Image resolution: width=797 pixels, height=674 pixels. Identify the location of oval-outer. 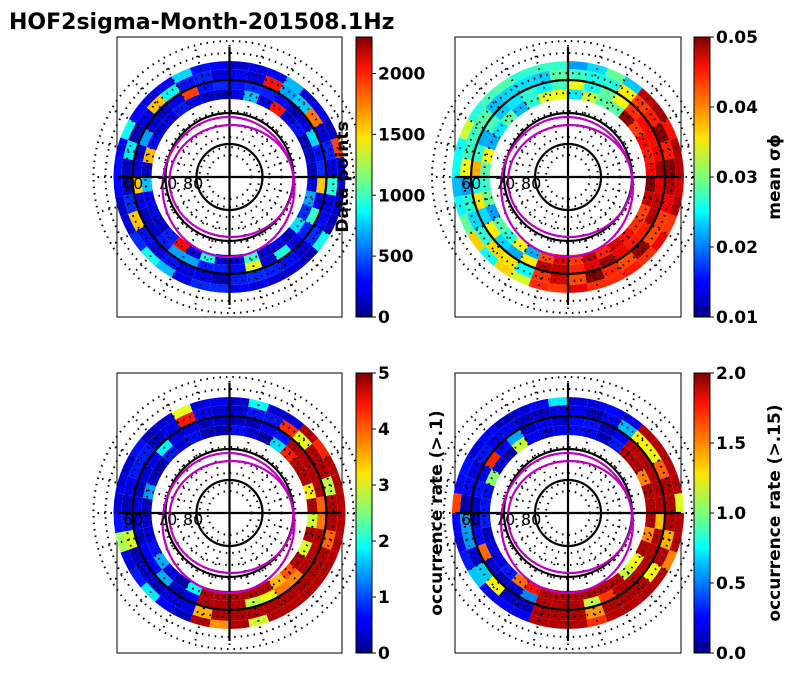
(567, 523).